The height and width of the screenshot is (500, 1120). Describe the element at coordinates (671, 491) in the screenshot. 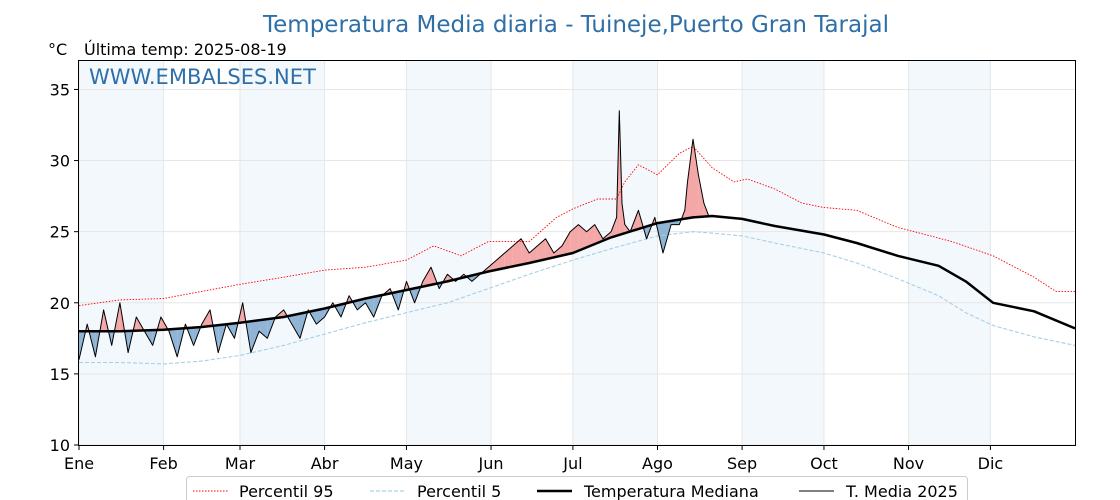

I see `legend-label-median: Temperatura Mediana` at that location.